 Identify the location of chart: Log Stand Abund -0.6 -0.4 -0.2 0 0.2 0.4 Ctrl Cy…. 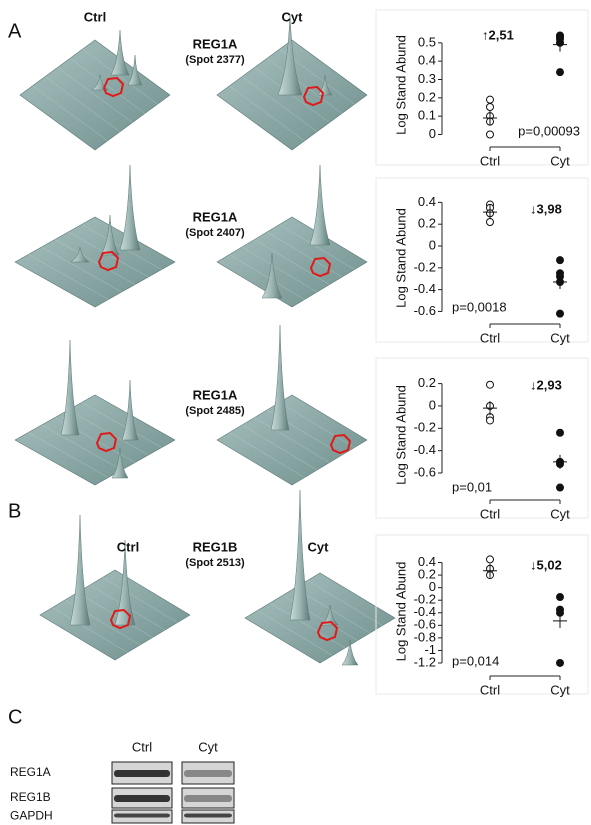
(482, 261).